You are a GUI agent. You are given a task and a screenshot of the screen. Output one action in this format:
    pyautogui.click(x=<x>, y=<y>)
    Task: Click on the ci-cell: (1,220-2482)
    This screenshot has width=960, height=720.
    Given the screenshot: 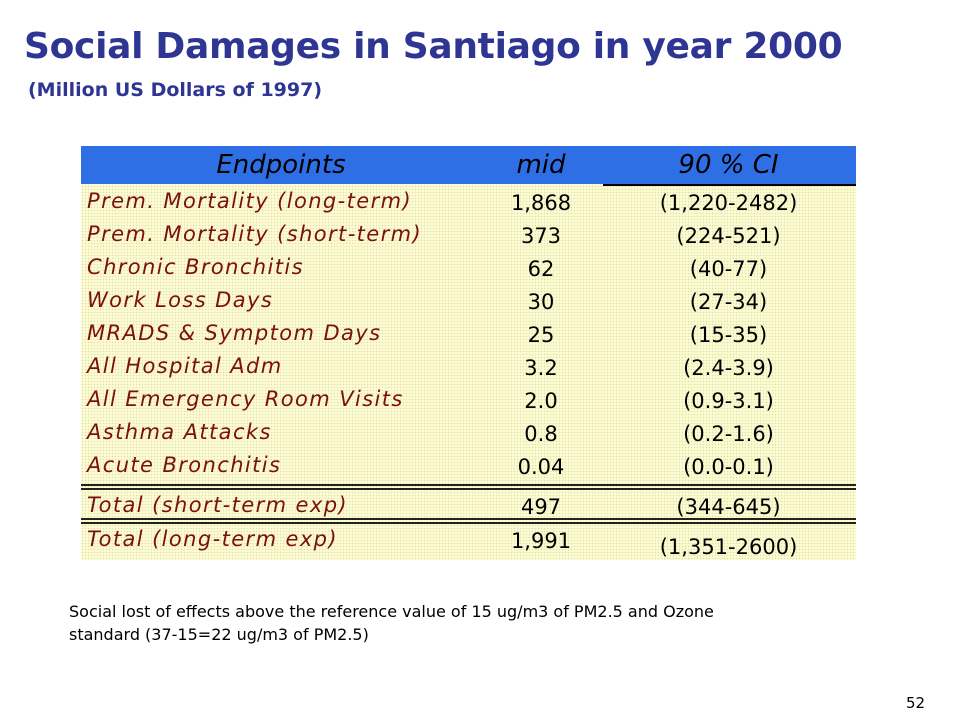 What is the action you would take?
    pyautogui.click(x=728, y=203)
    